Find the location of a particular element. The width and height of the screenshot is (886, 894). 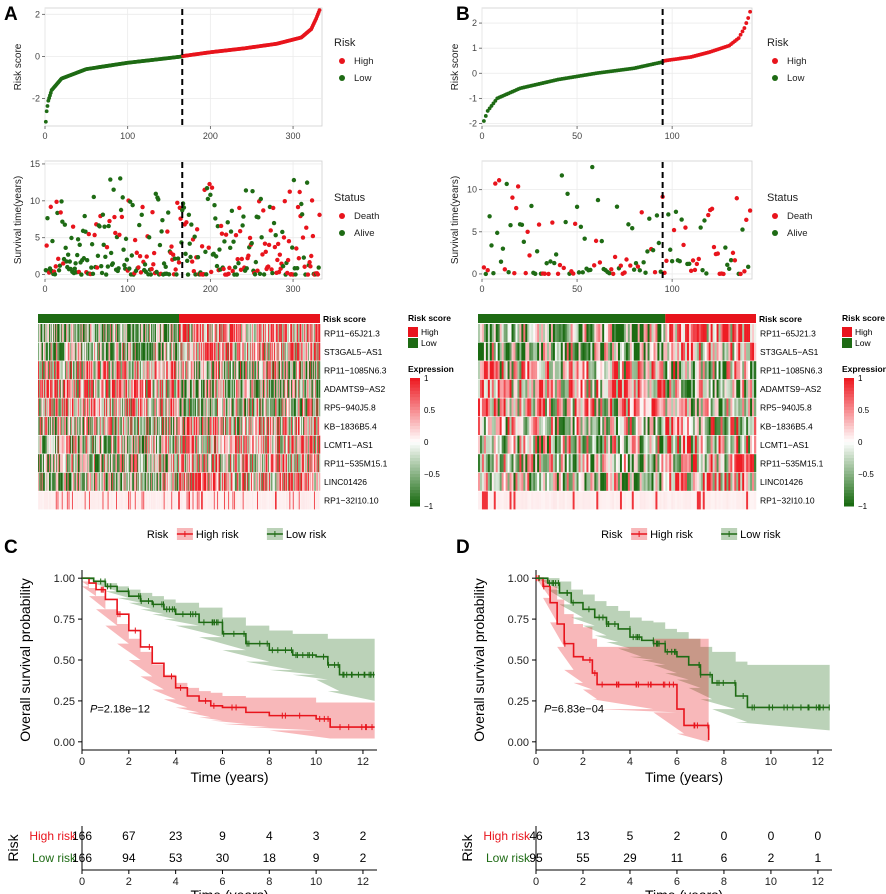

risk-point-low is located at coordinates (485, 116).